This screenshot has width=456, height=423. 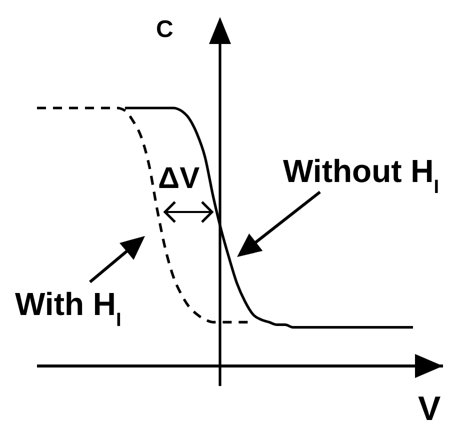 What do you see at coordinates (429, 406) in the screenshot?
I see `x-axis-title: V` at bounding box center [429, 406].